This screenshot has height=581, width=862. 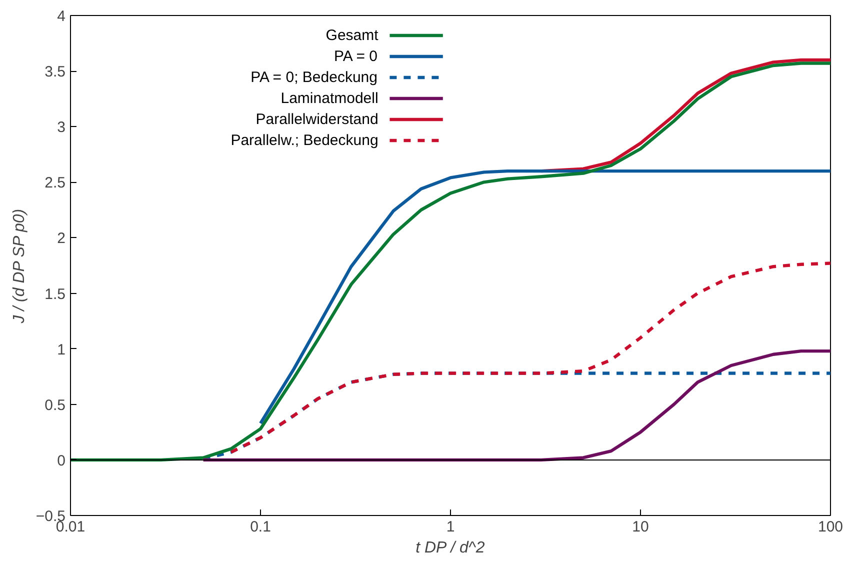 I want to click on legend-label: PA = 0, so click(x=356, y=56).